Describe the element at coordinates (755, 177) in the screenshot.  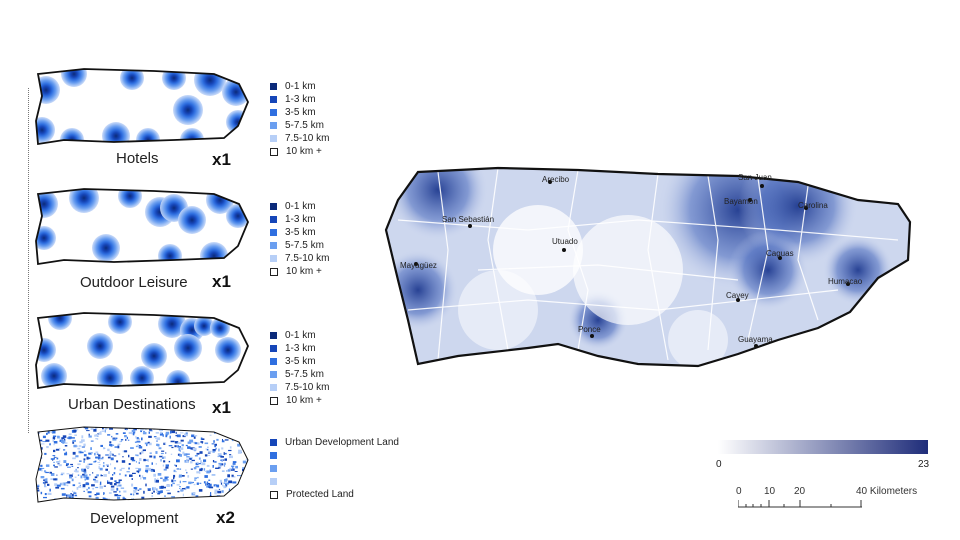
I see `city-label-san-juan: San Juan` at that location.